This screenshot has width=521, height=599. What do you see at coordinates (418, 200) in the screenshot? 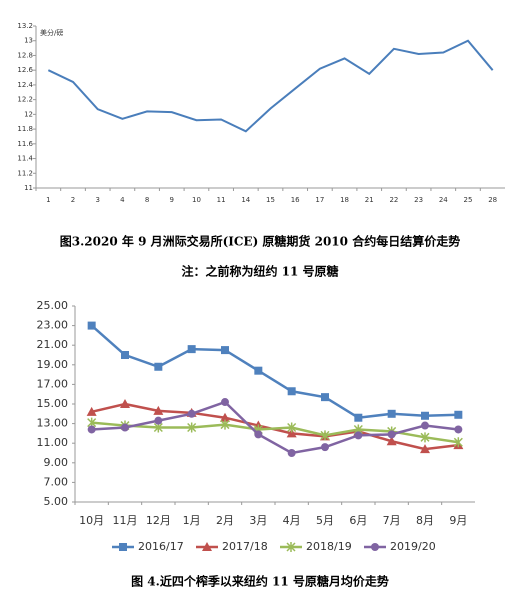
I see `x-tick-label: 23` at bounding box center [418, 200].